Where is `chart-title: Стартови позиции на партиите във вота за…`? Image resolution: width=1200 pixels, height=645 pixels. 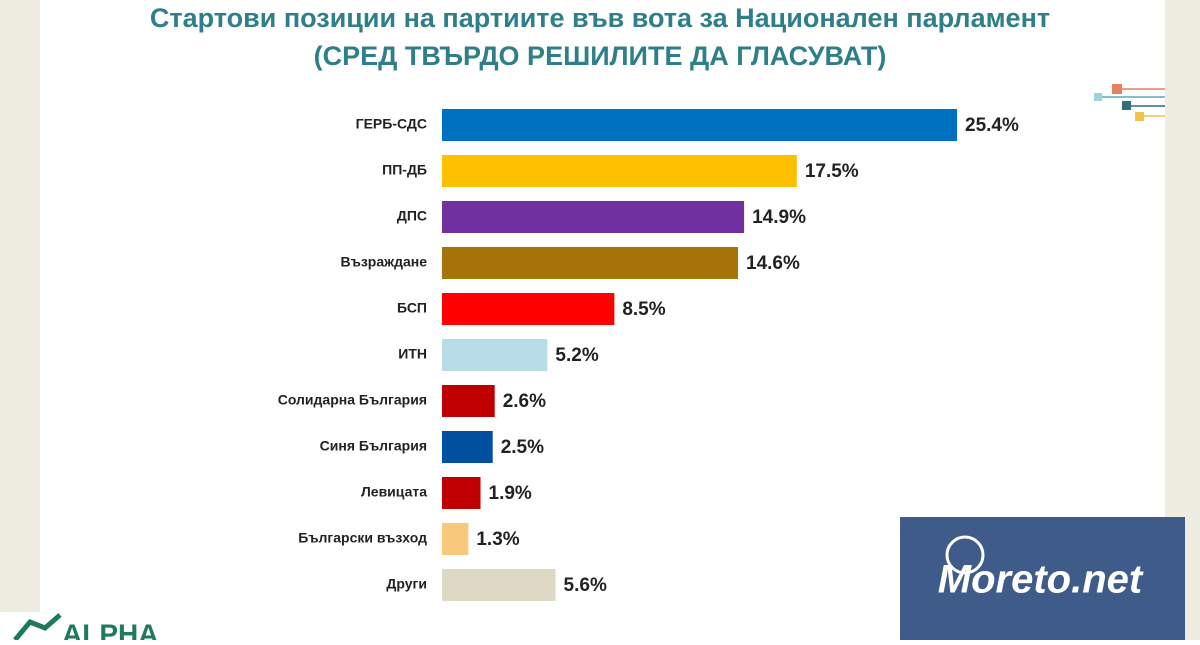 chart-title: Стартови позиции на партиите във вота за… is located at coordinates (600, 18).